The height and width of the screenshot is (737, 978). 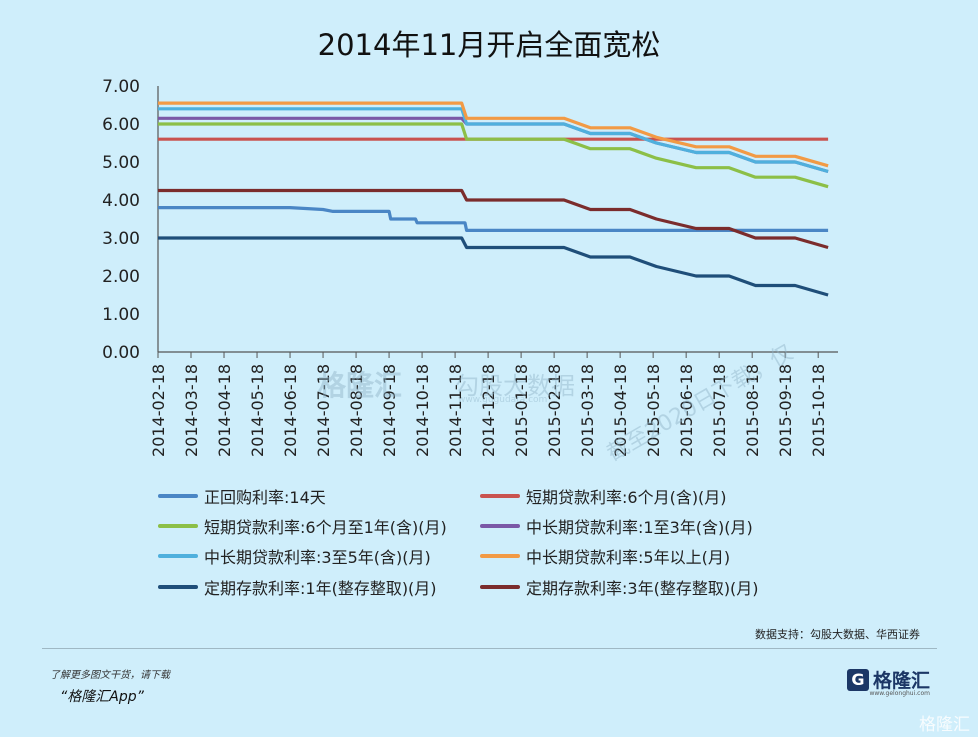 I want to click on legend-item: 中长期贷款利率:3至5年(含)(月), so click(x=294, y=556).